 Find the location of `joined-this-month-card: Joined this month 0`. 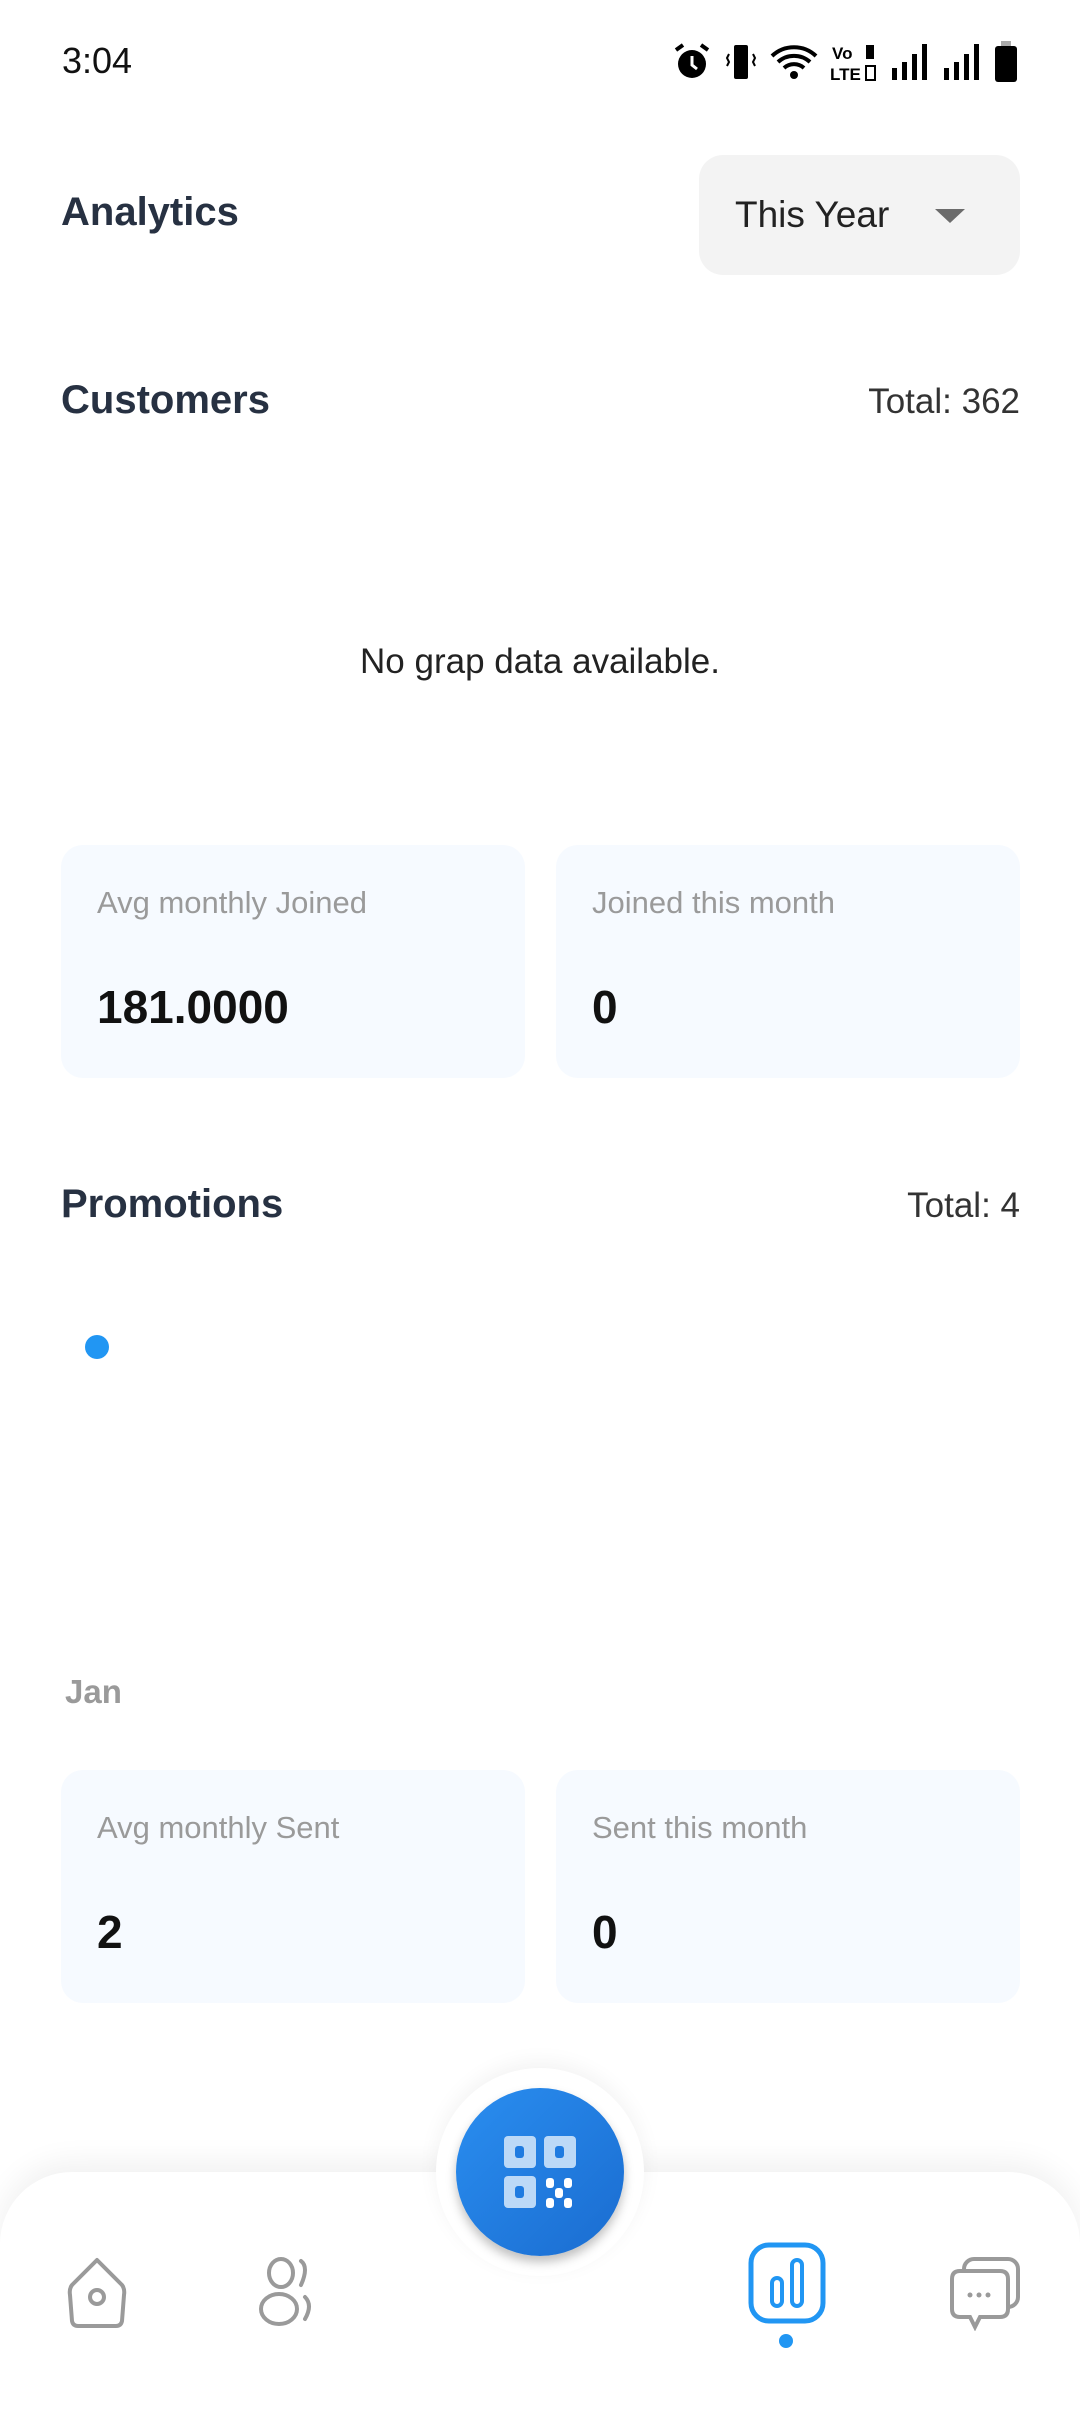

joined-this-month-card: Joined this month 0 is located at coordinates (788, 961).